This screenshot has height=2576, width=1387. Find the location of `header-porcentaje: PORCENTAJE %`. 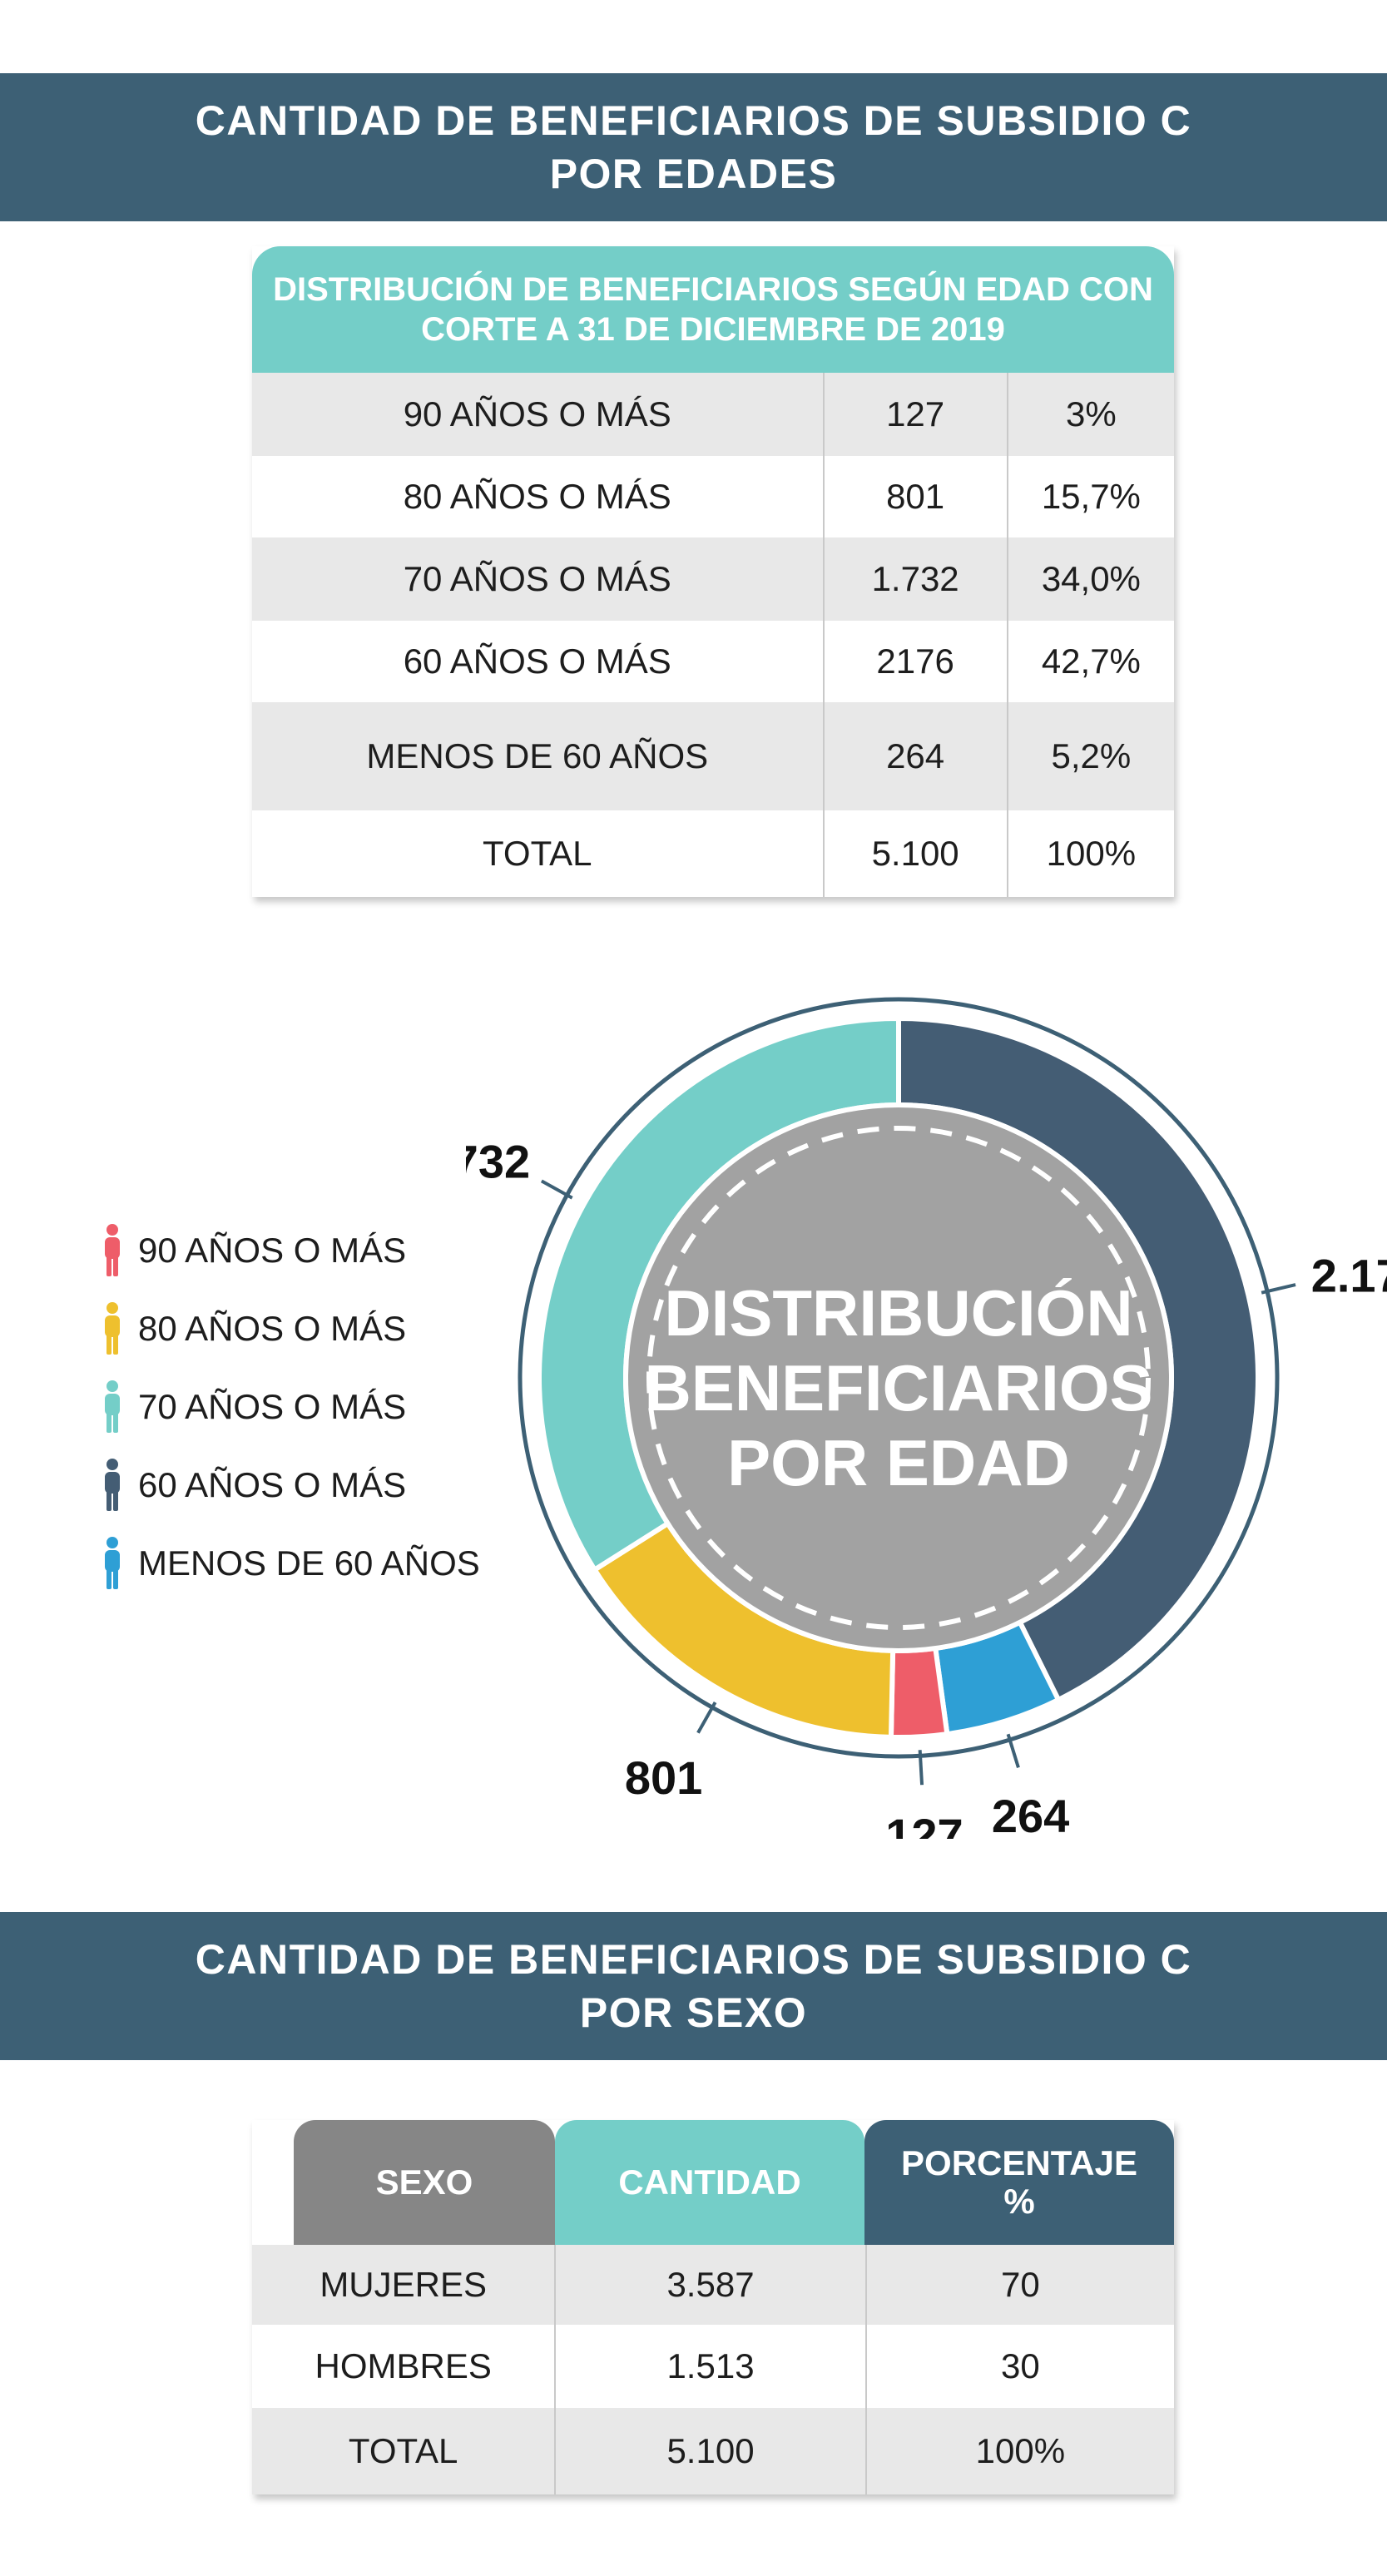

header-porcentaje: PORCENTAJE % is located at coordinates (1019, 2183).